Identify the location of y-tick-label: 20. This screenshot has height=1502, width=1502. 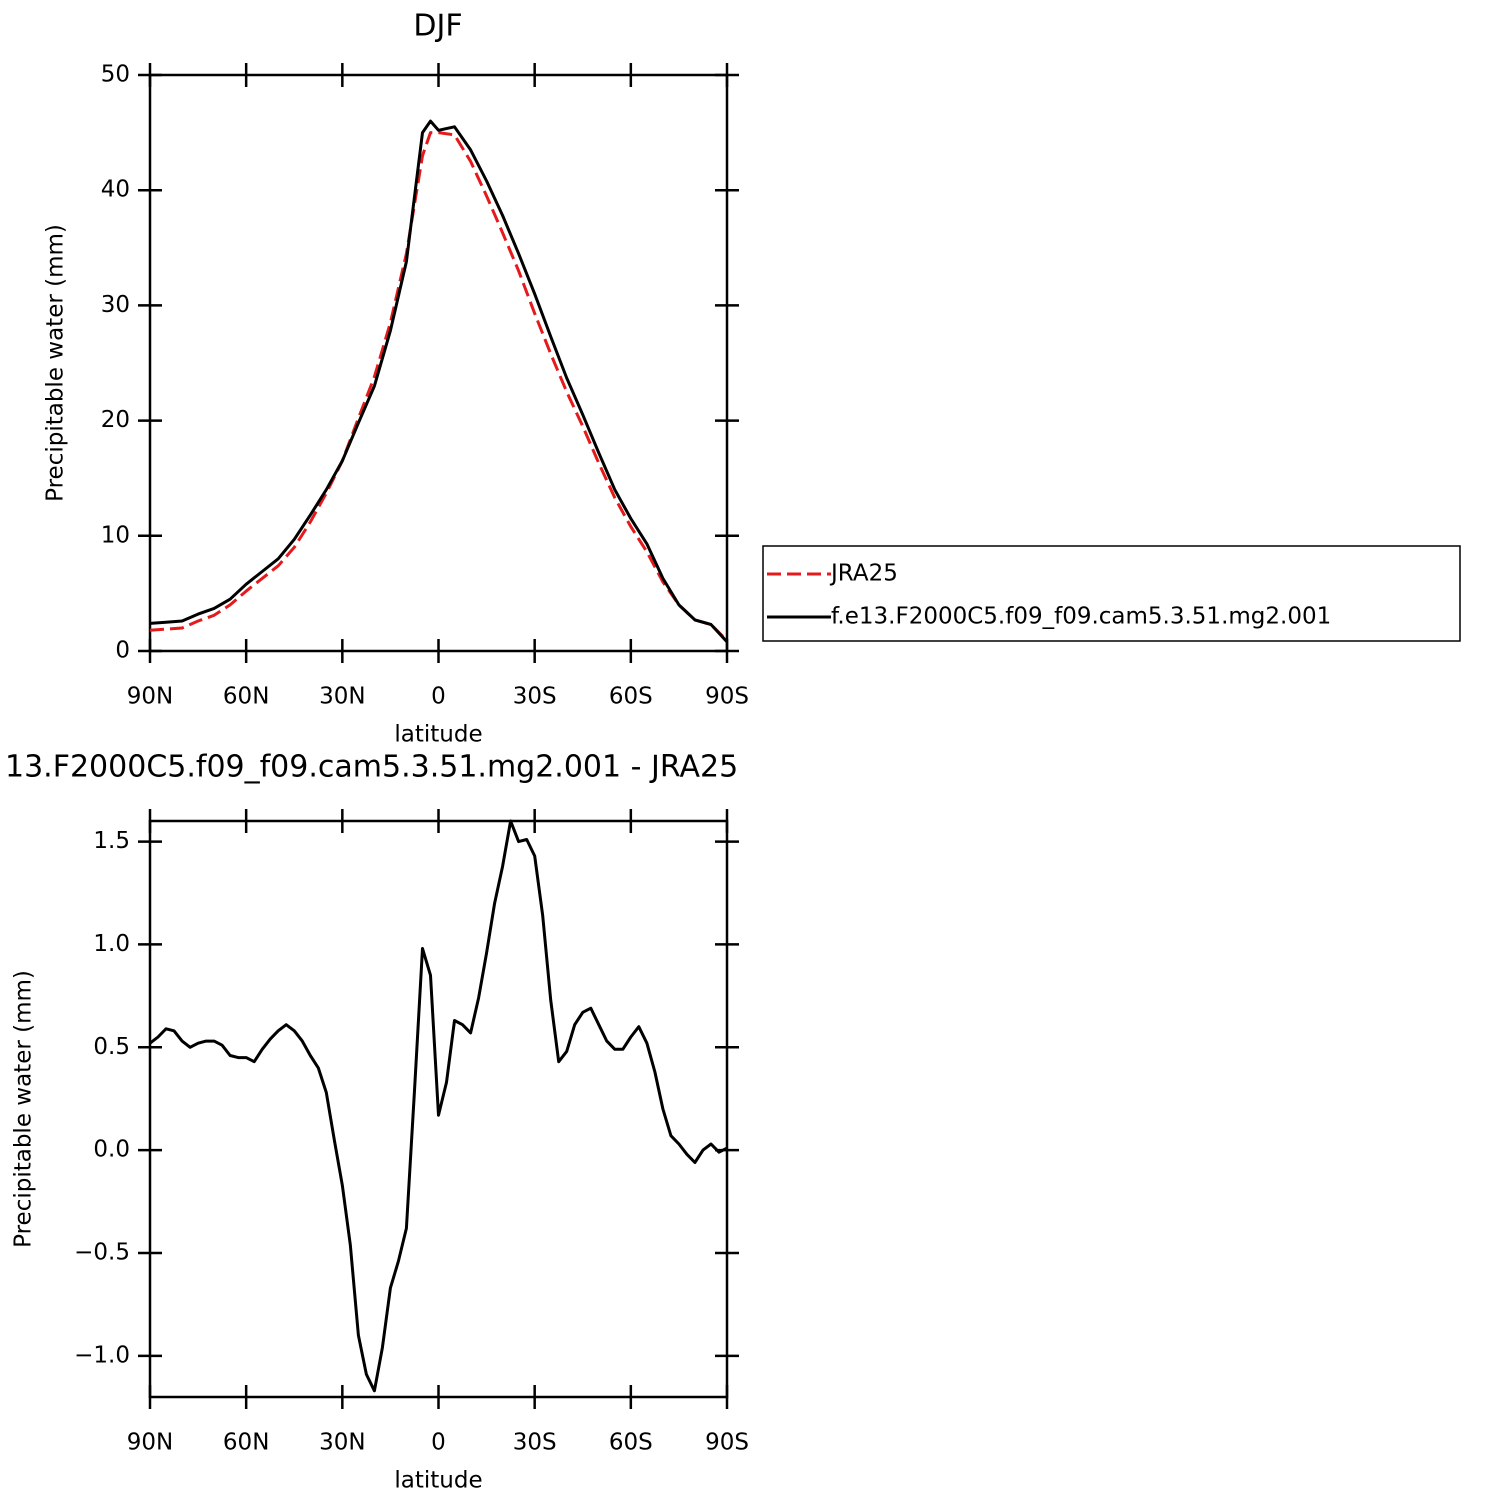
(115, 420).